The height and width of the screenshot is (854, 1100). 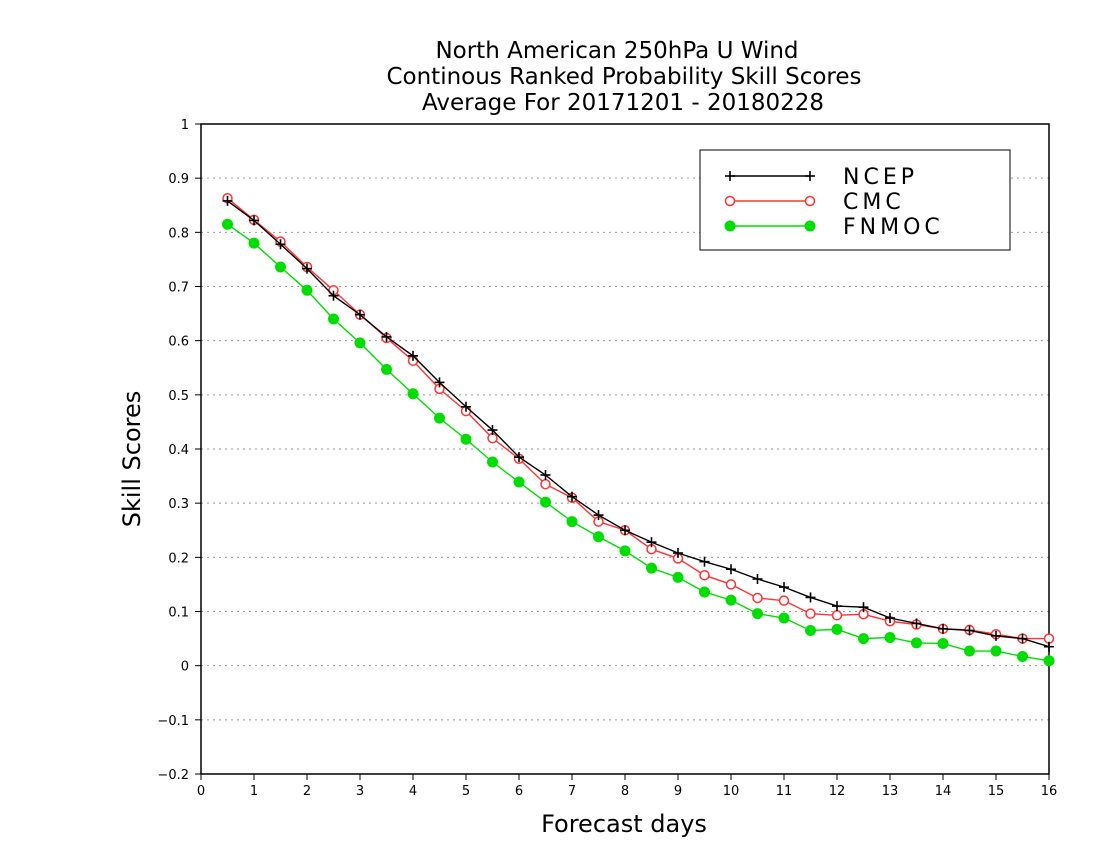 I want to click on x-tick-label-3: 3, so click(x=360, y=791).